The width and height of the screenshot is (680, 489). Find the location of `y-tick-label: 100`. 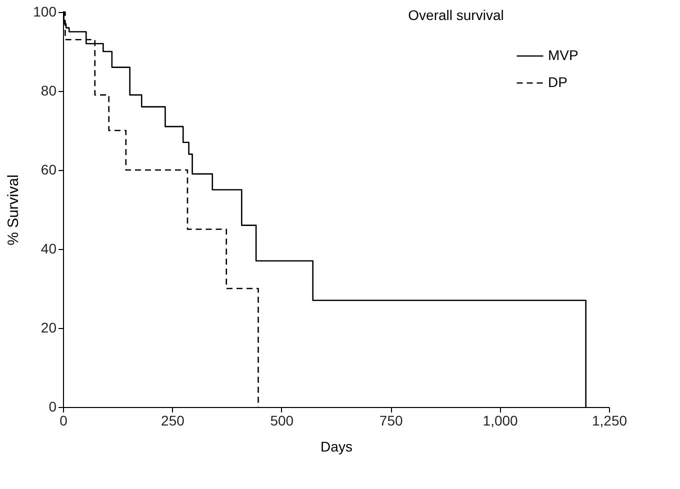

y-tick-label: 100 is located at coordinates (45, 12).